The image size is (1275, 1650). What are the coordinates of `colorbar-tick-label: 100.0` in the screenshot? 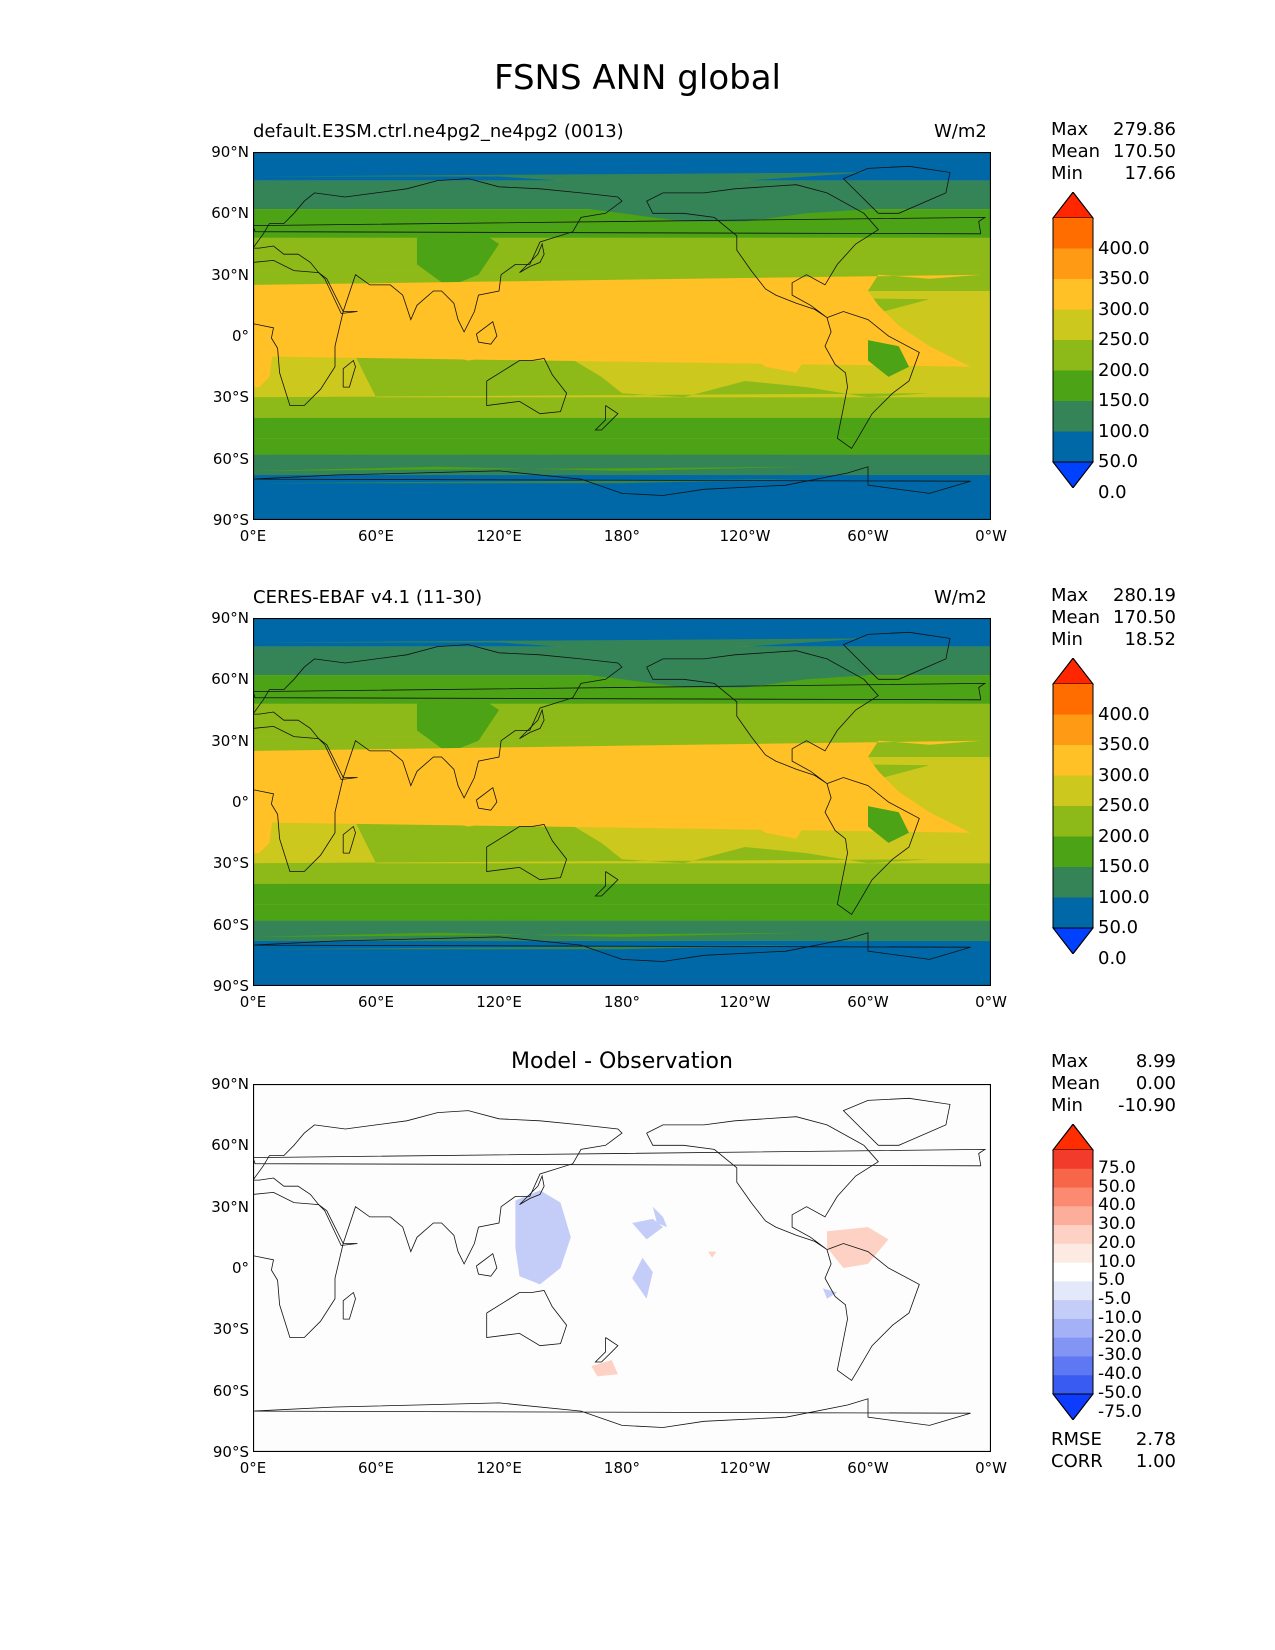 It's located at (1124, 431).